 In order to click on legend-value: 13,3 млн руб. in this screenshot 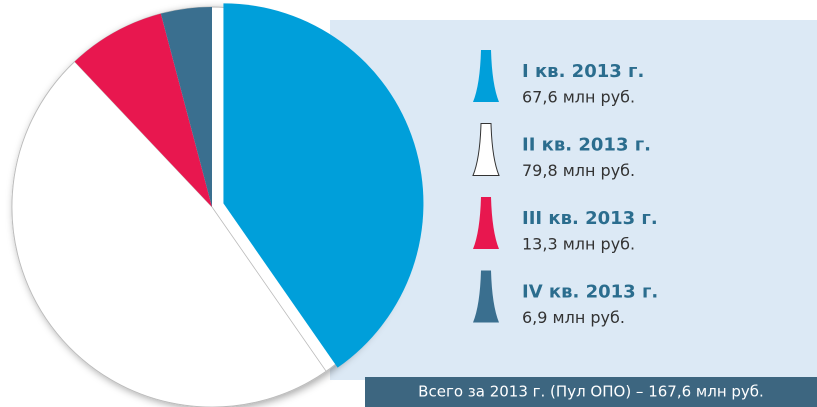, I will do `click(578, 244)`.